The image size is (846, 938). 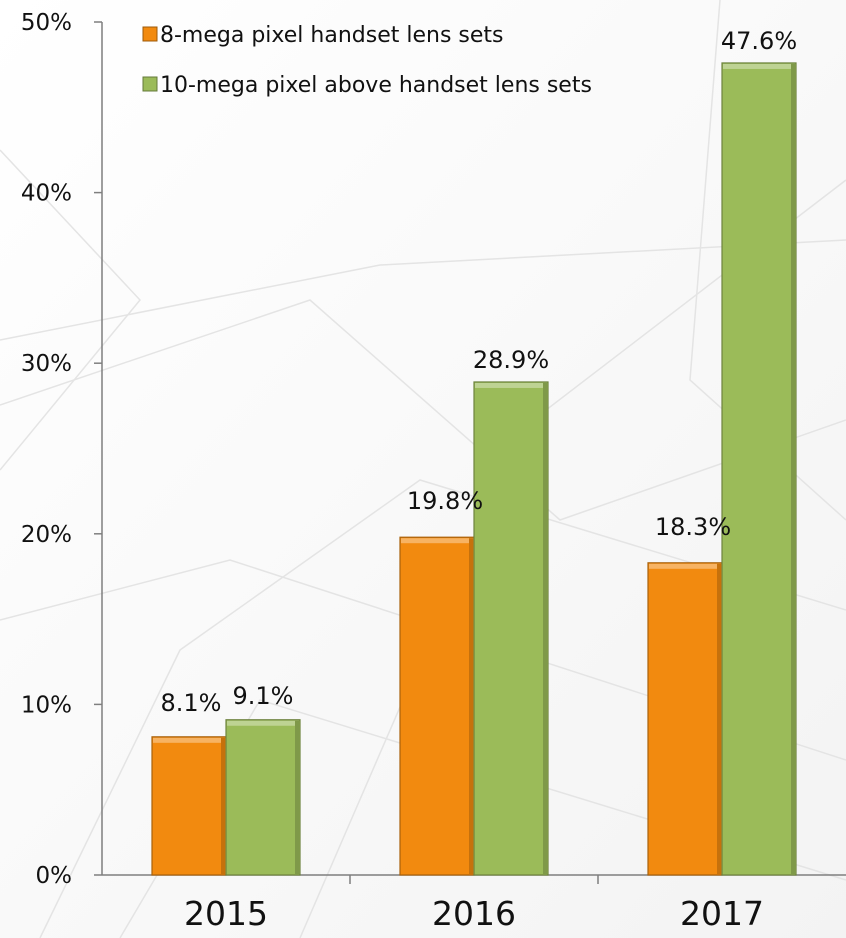 What do you see at coordinates (46, 535) in the screenshot?
I see `y-tick-label: 20%` at bounding box center [46, 535].